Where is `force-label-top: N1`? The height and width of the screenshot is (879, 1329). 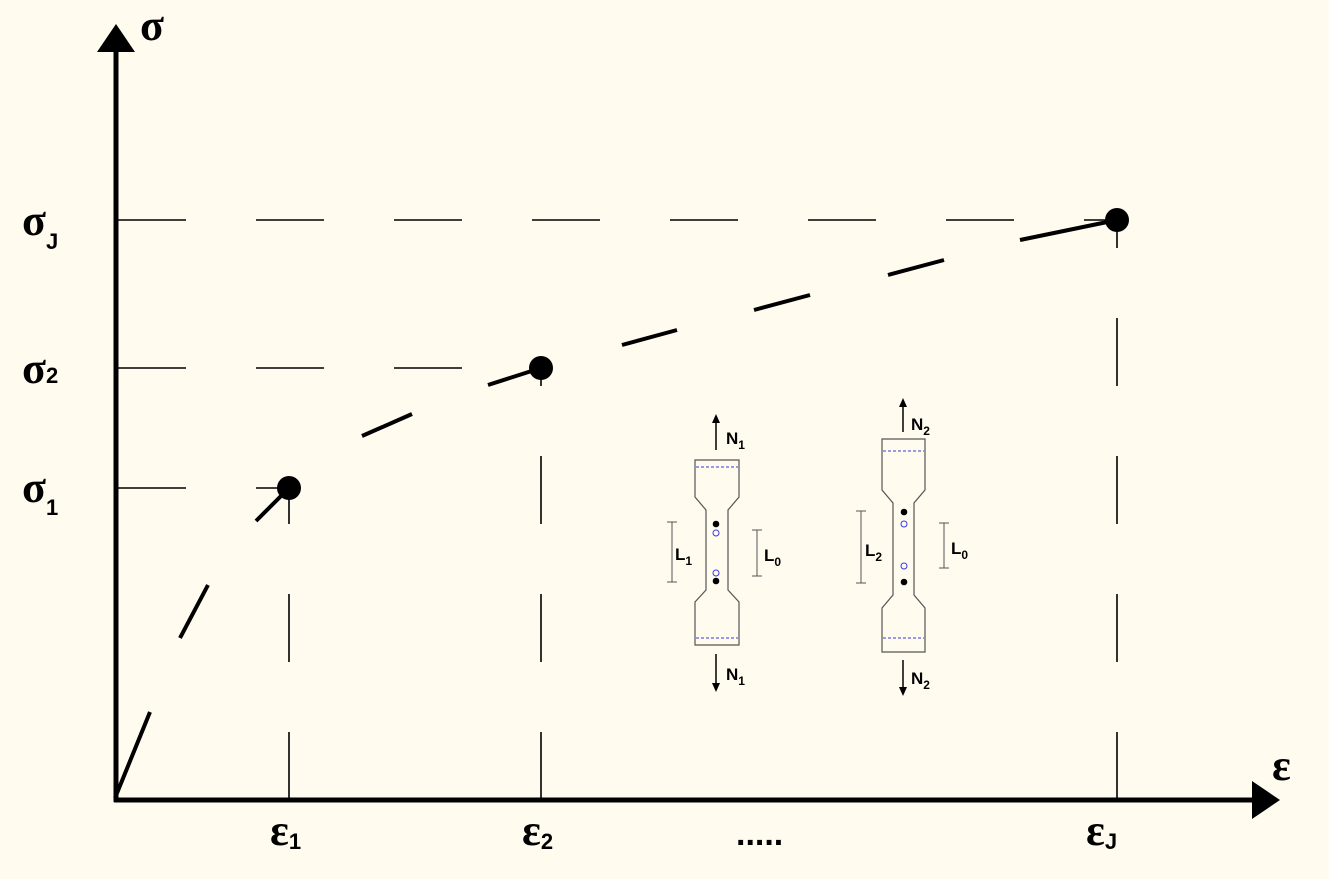
force-label-top: N1 is located at coordinates (735, 440).